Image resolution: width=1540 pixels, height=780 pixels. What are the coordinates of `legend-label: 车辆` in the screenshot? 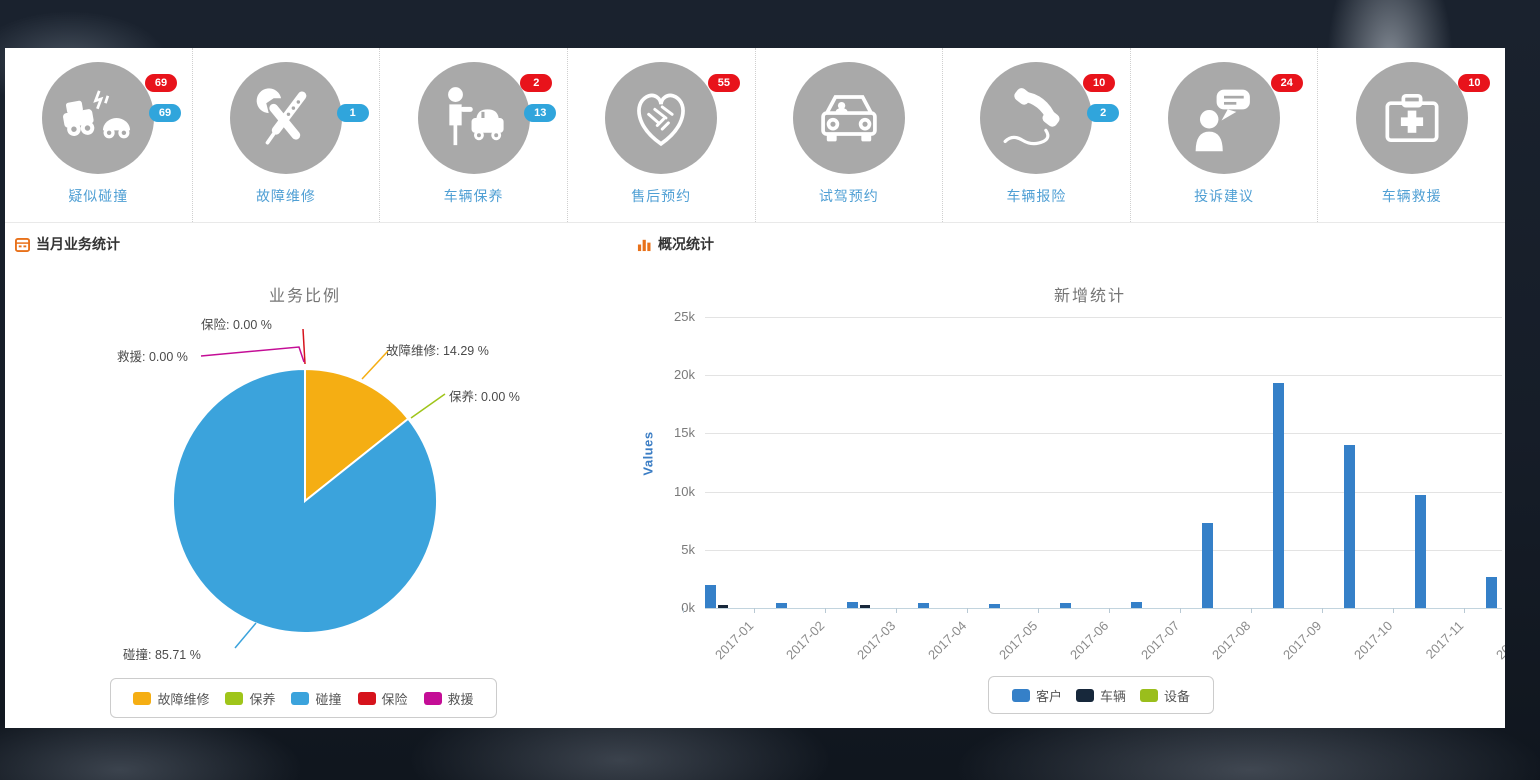 It's located at (1112, 696).